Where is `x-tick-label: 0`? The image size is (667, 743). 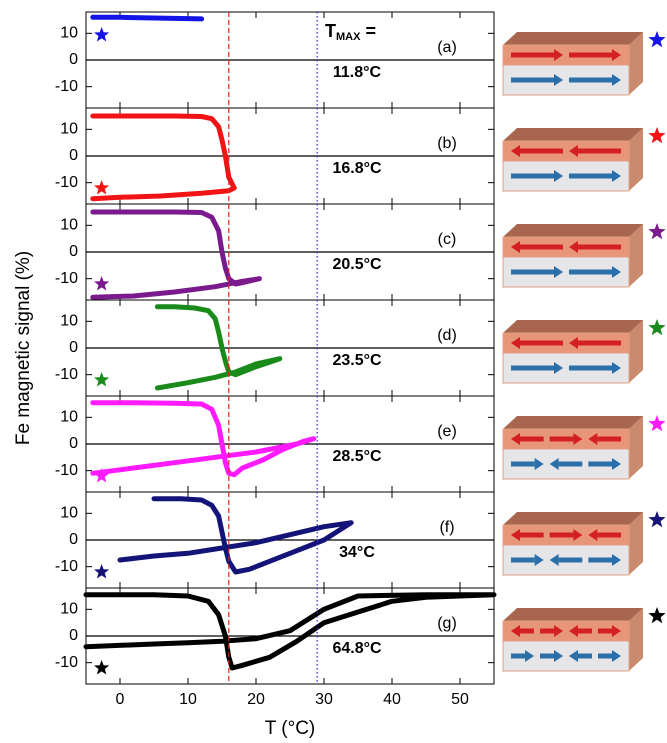
x-tick-label: 0 is located at coordinates (120, 699).